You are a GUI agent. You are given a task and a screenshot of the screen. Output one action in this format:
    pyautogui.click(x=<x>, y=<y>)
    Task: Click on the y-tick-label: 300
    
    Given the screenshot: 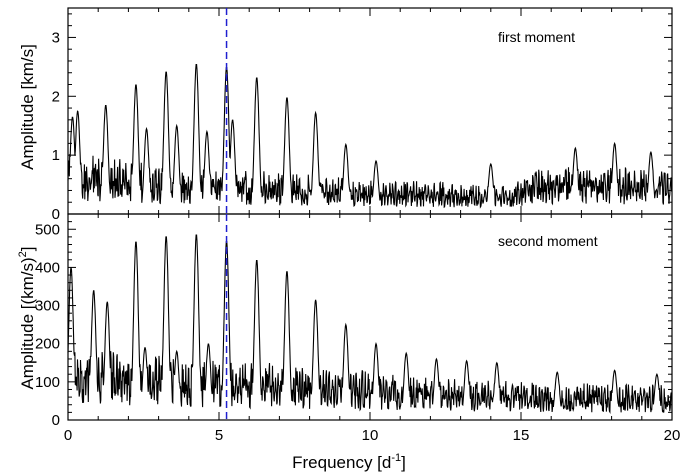 What is the action you would take?
    pyautogui.click(x=47, y=306)
    